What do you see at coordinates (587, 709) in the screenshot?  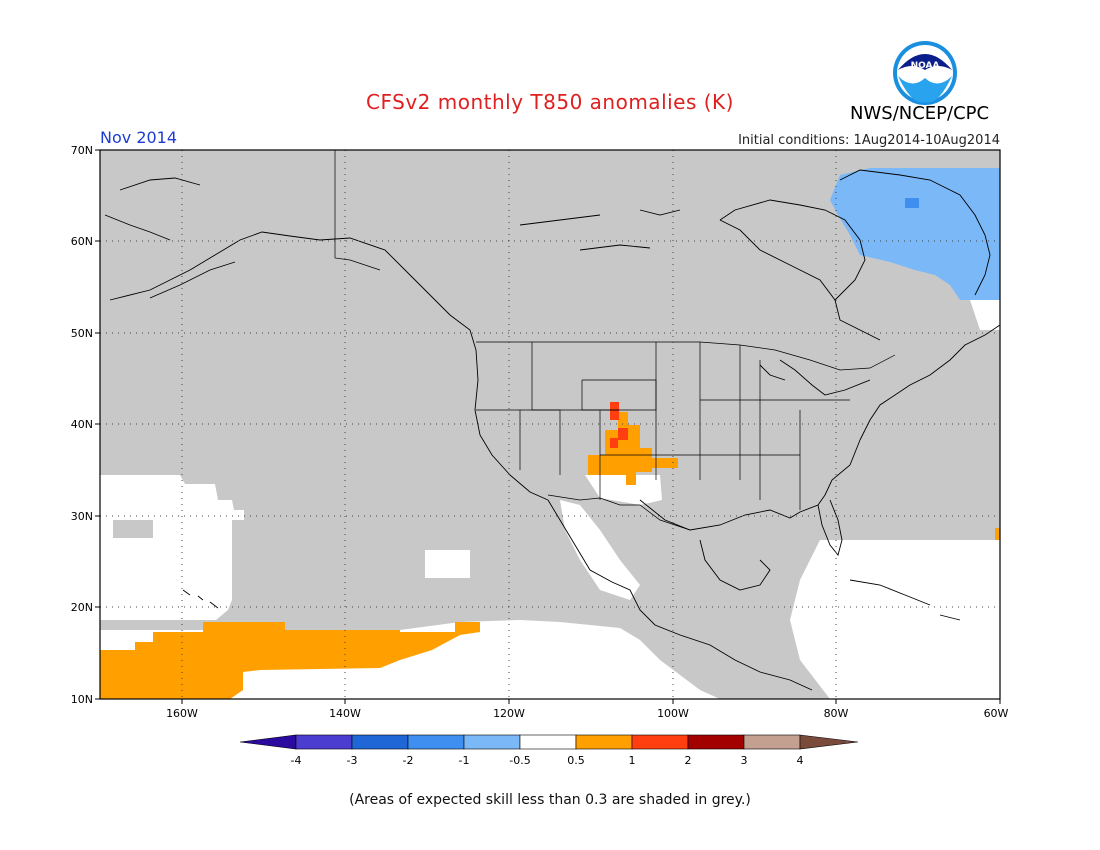 I see `lon-axis: 160W 140W 120W 100W 80W 60W` at bounding box center [587, 709].